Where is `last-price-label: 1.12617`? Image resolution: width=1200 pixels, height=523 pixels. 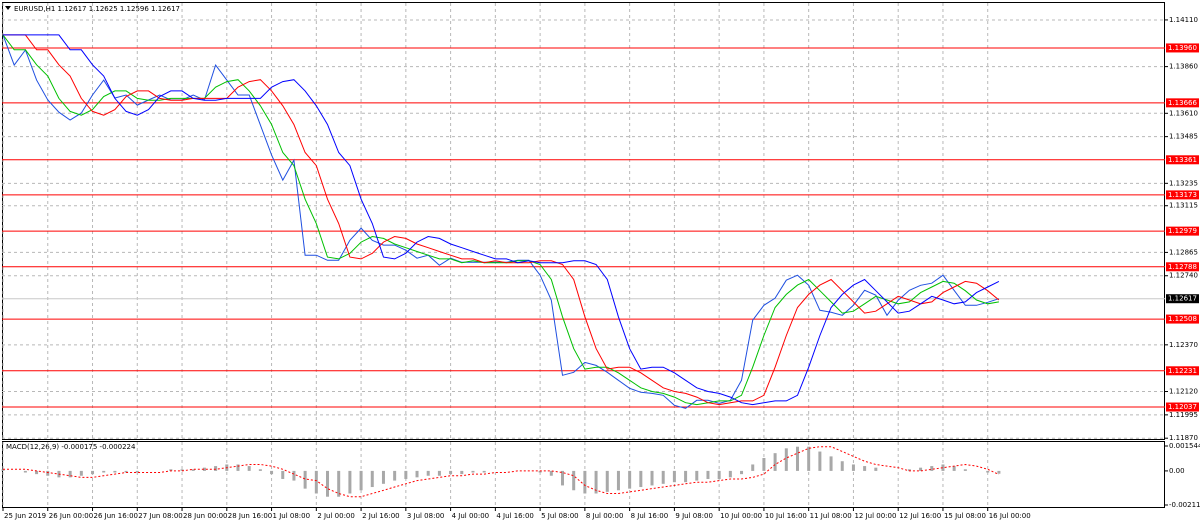
last-price-label: 1.12617 is located at coordinates (1182, 299).